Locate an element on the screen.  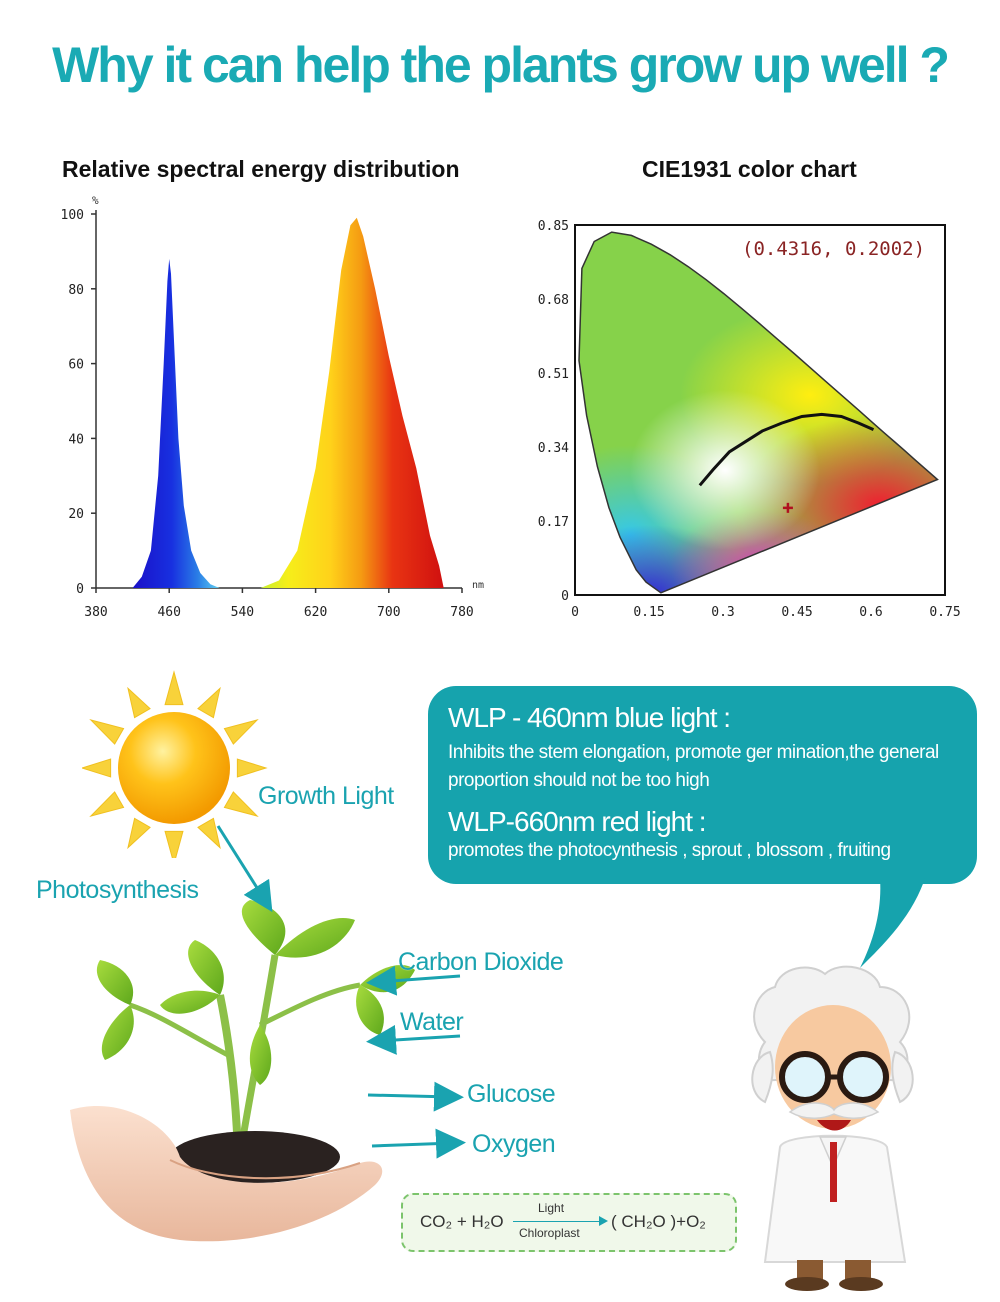
blue-peak-area is located at coordinates (176, 423).